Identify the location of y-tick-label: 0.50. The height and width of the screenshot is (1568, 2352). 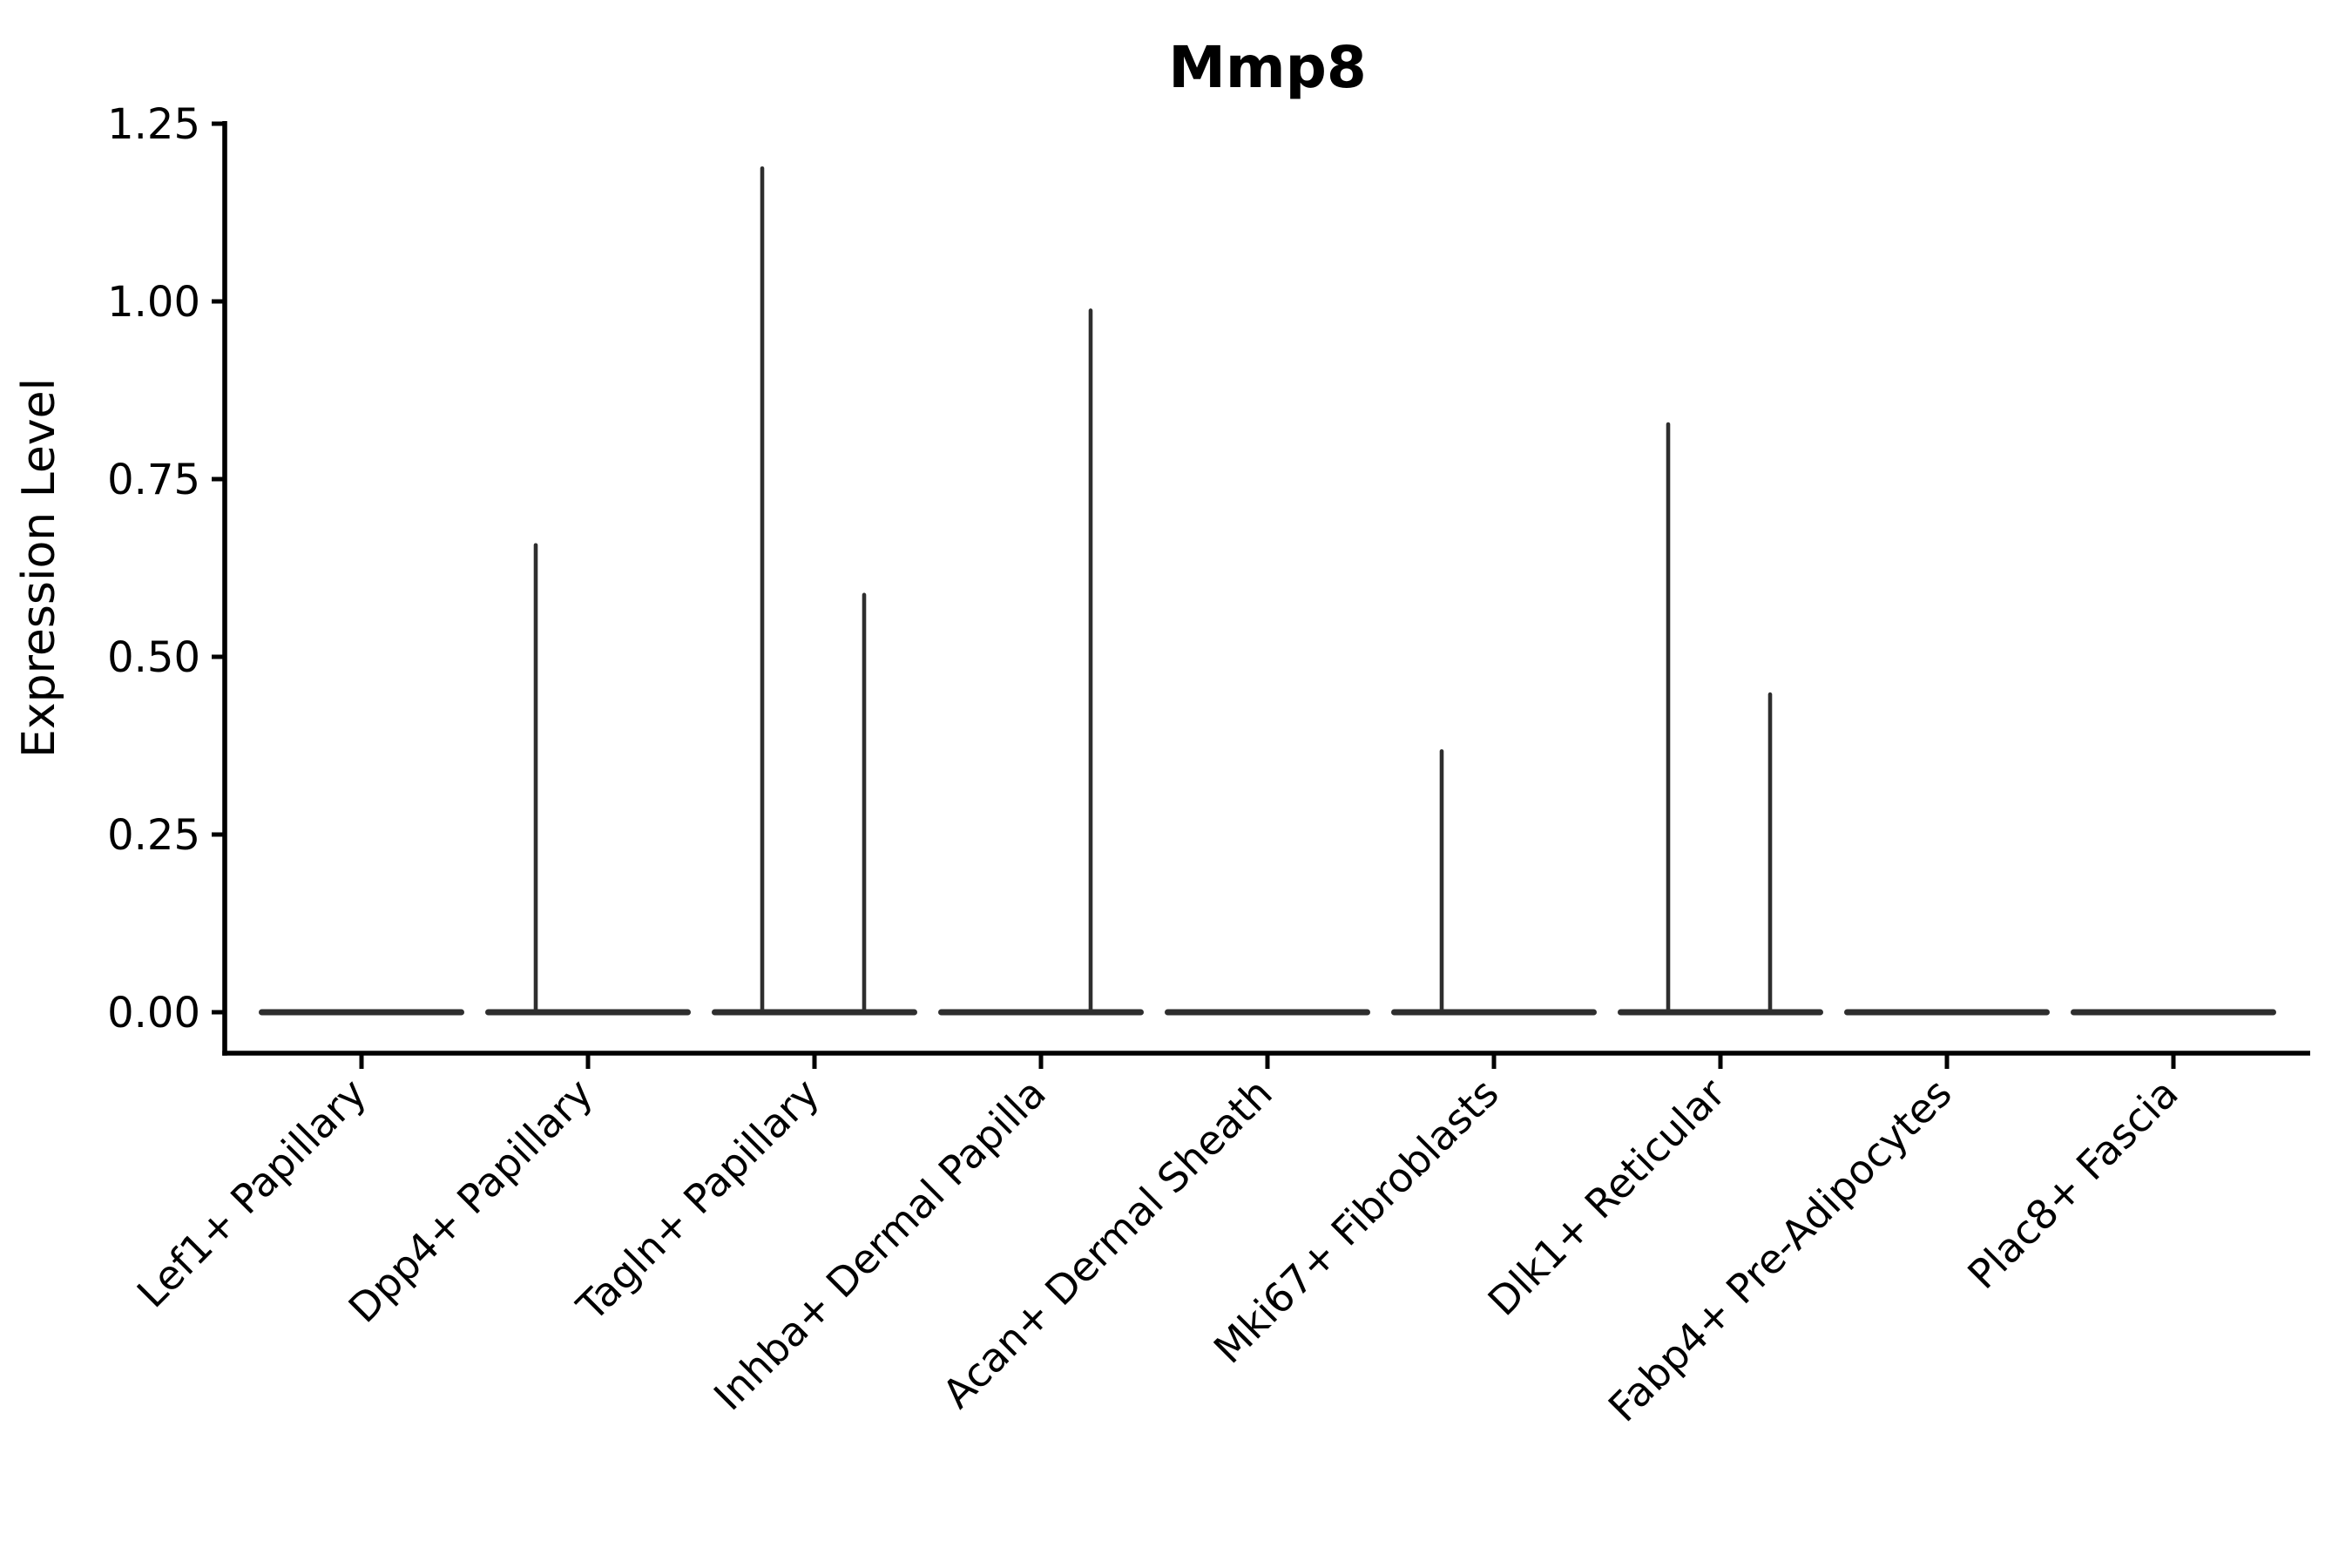
(153, 657).